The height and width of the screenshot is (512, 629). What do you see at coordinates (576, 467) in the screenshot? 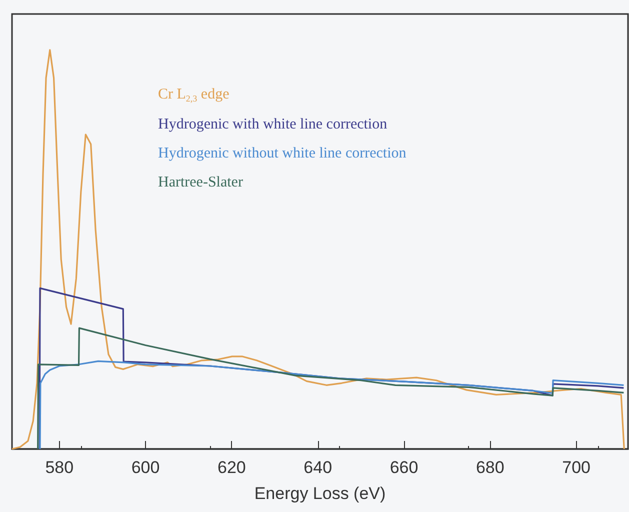
I see `x-tick-label: 700` at bounding box center [576, 467].